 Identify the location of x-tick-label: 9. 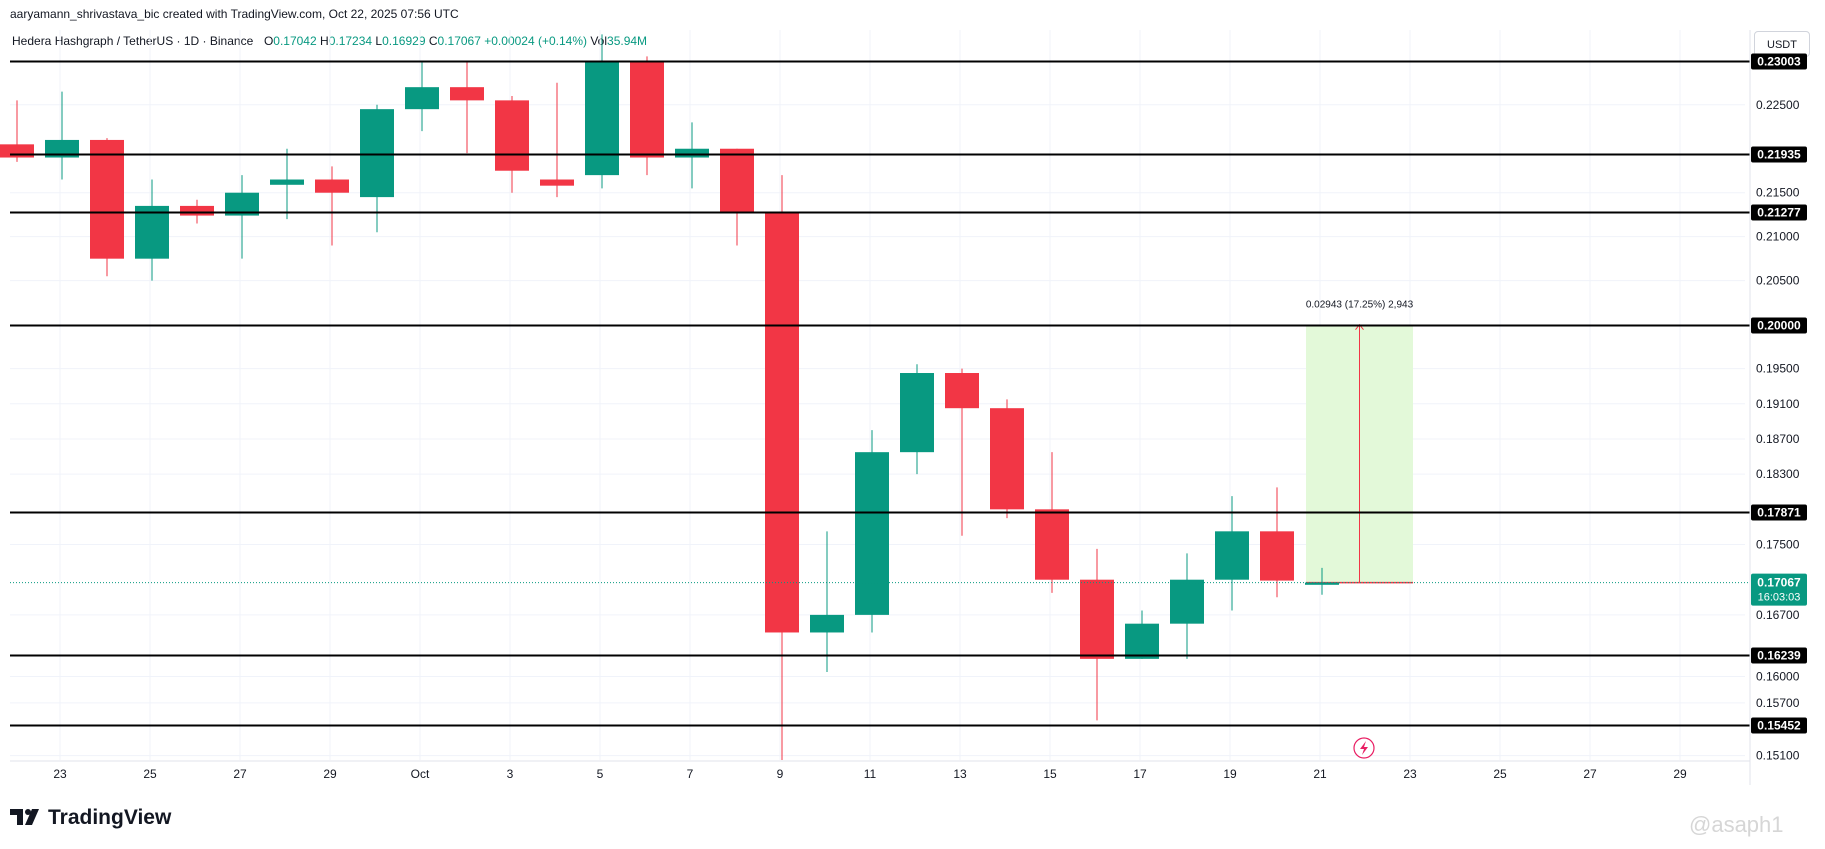
(780, 774).